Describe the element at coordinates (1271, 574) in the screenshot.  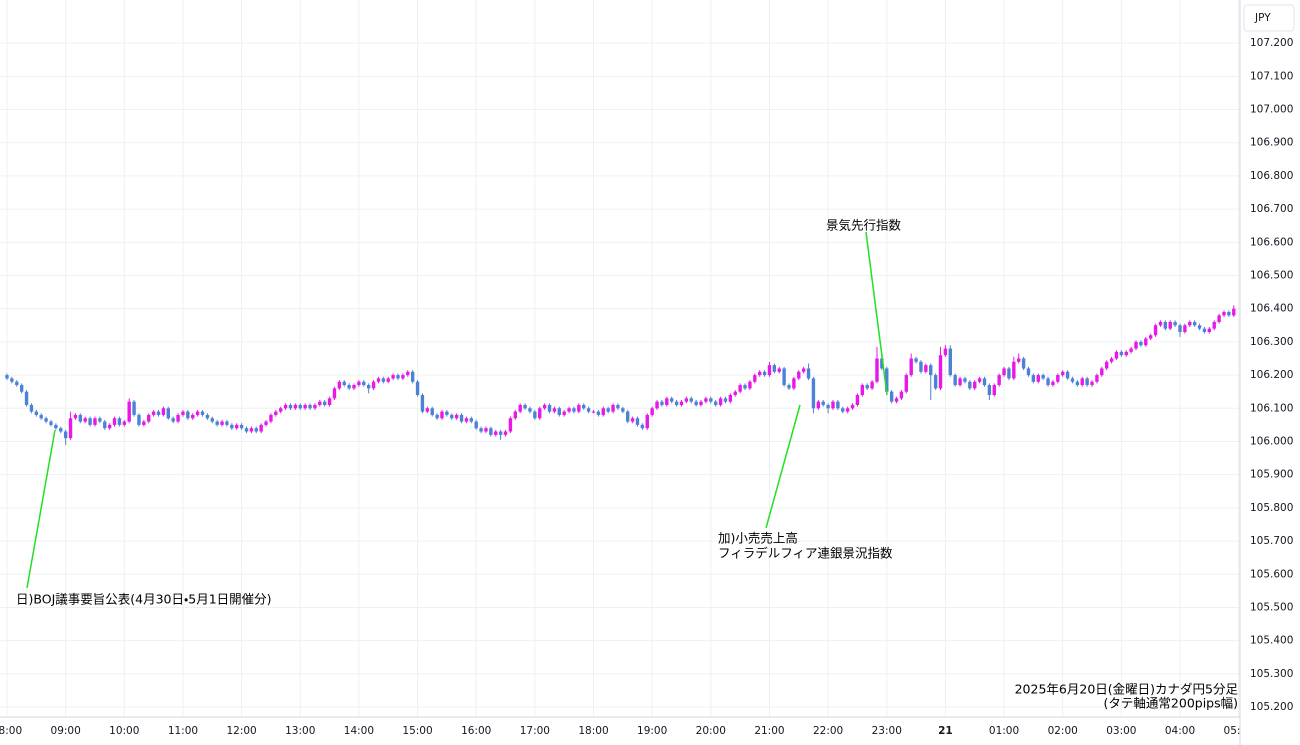
I see `y-tick-label: 105.600` at that location.